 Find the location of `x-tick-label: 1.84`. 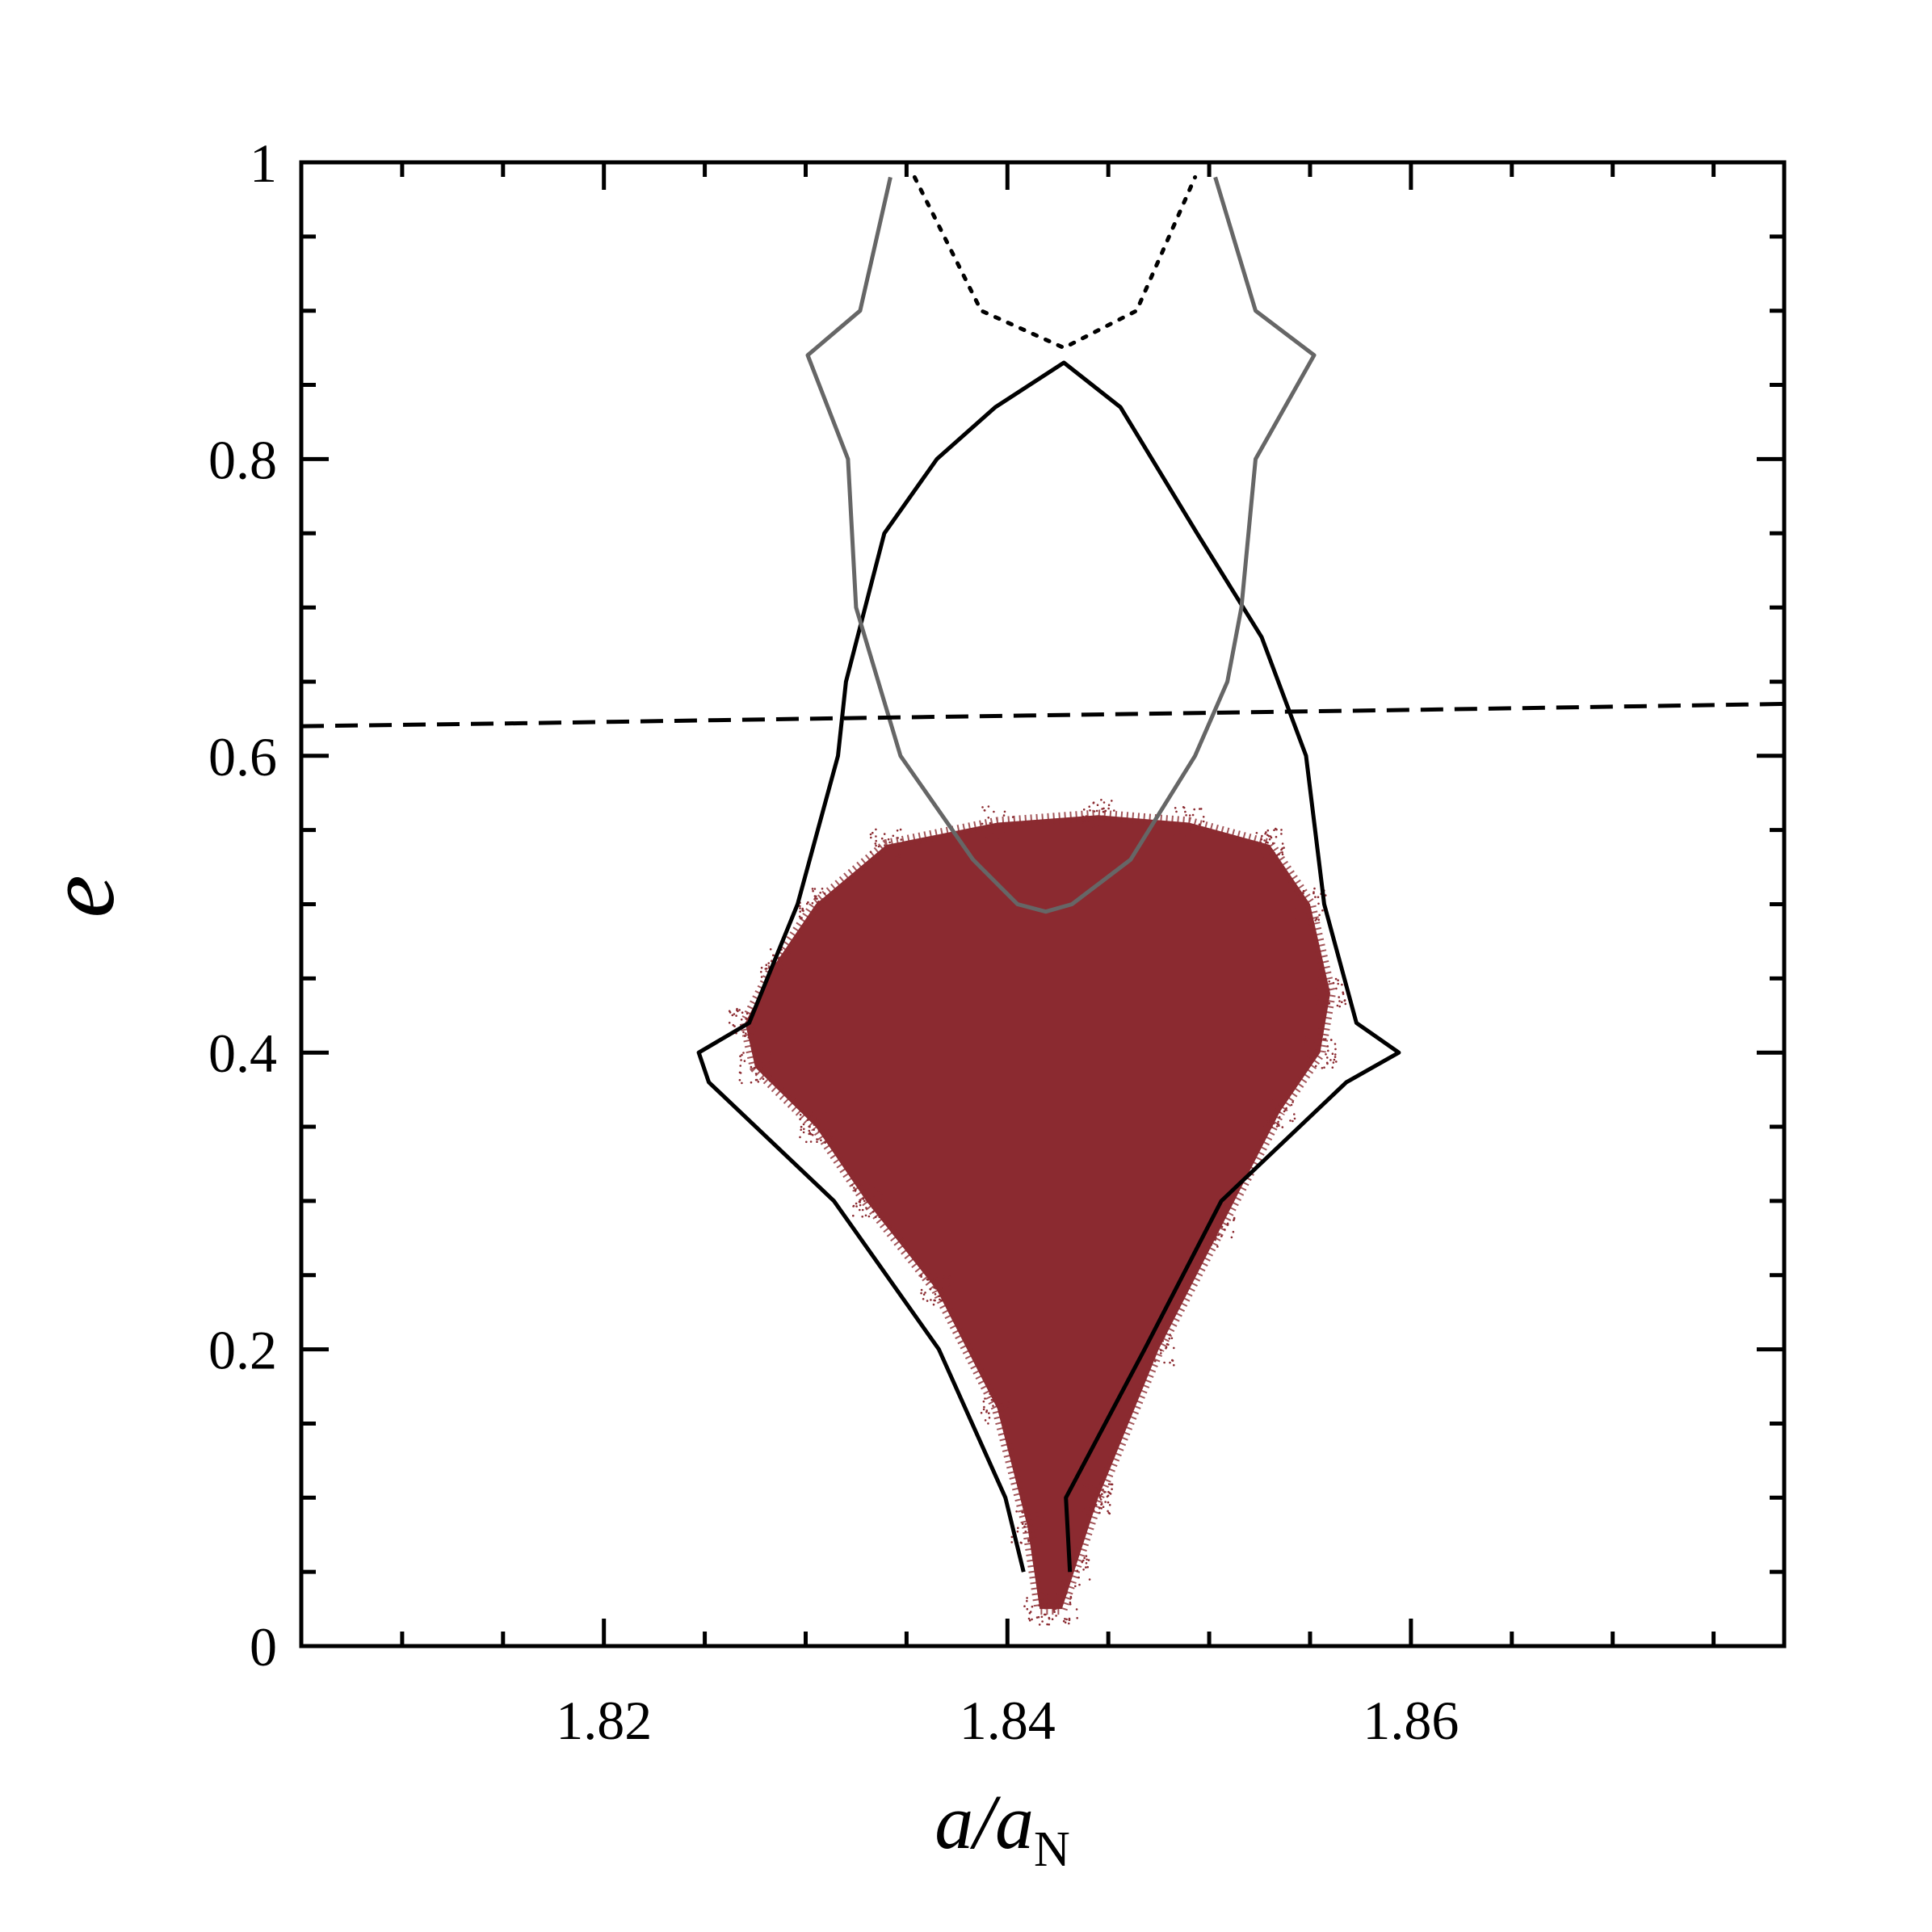

x-tick-label: 1.84 is located at coordinates (1008, 1721).